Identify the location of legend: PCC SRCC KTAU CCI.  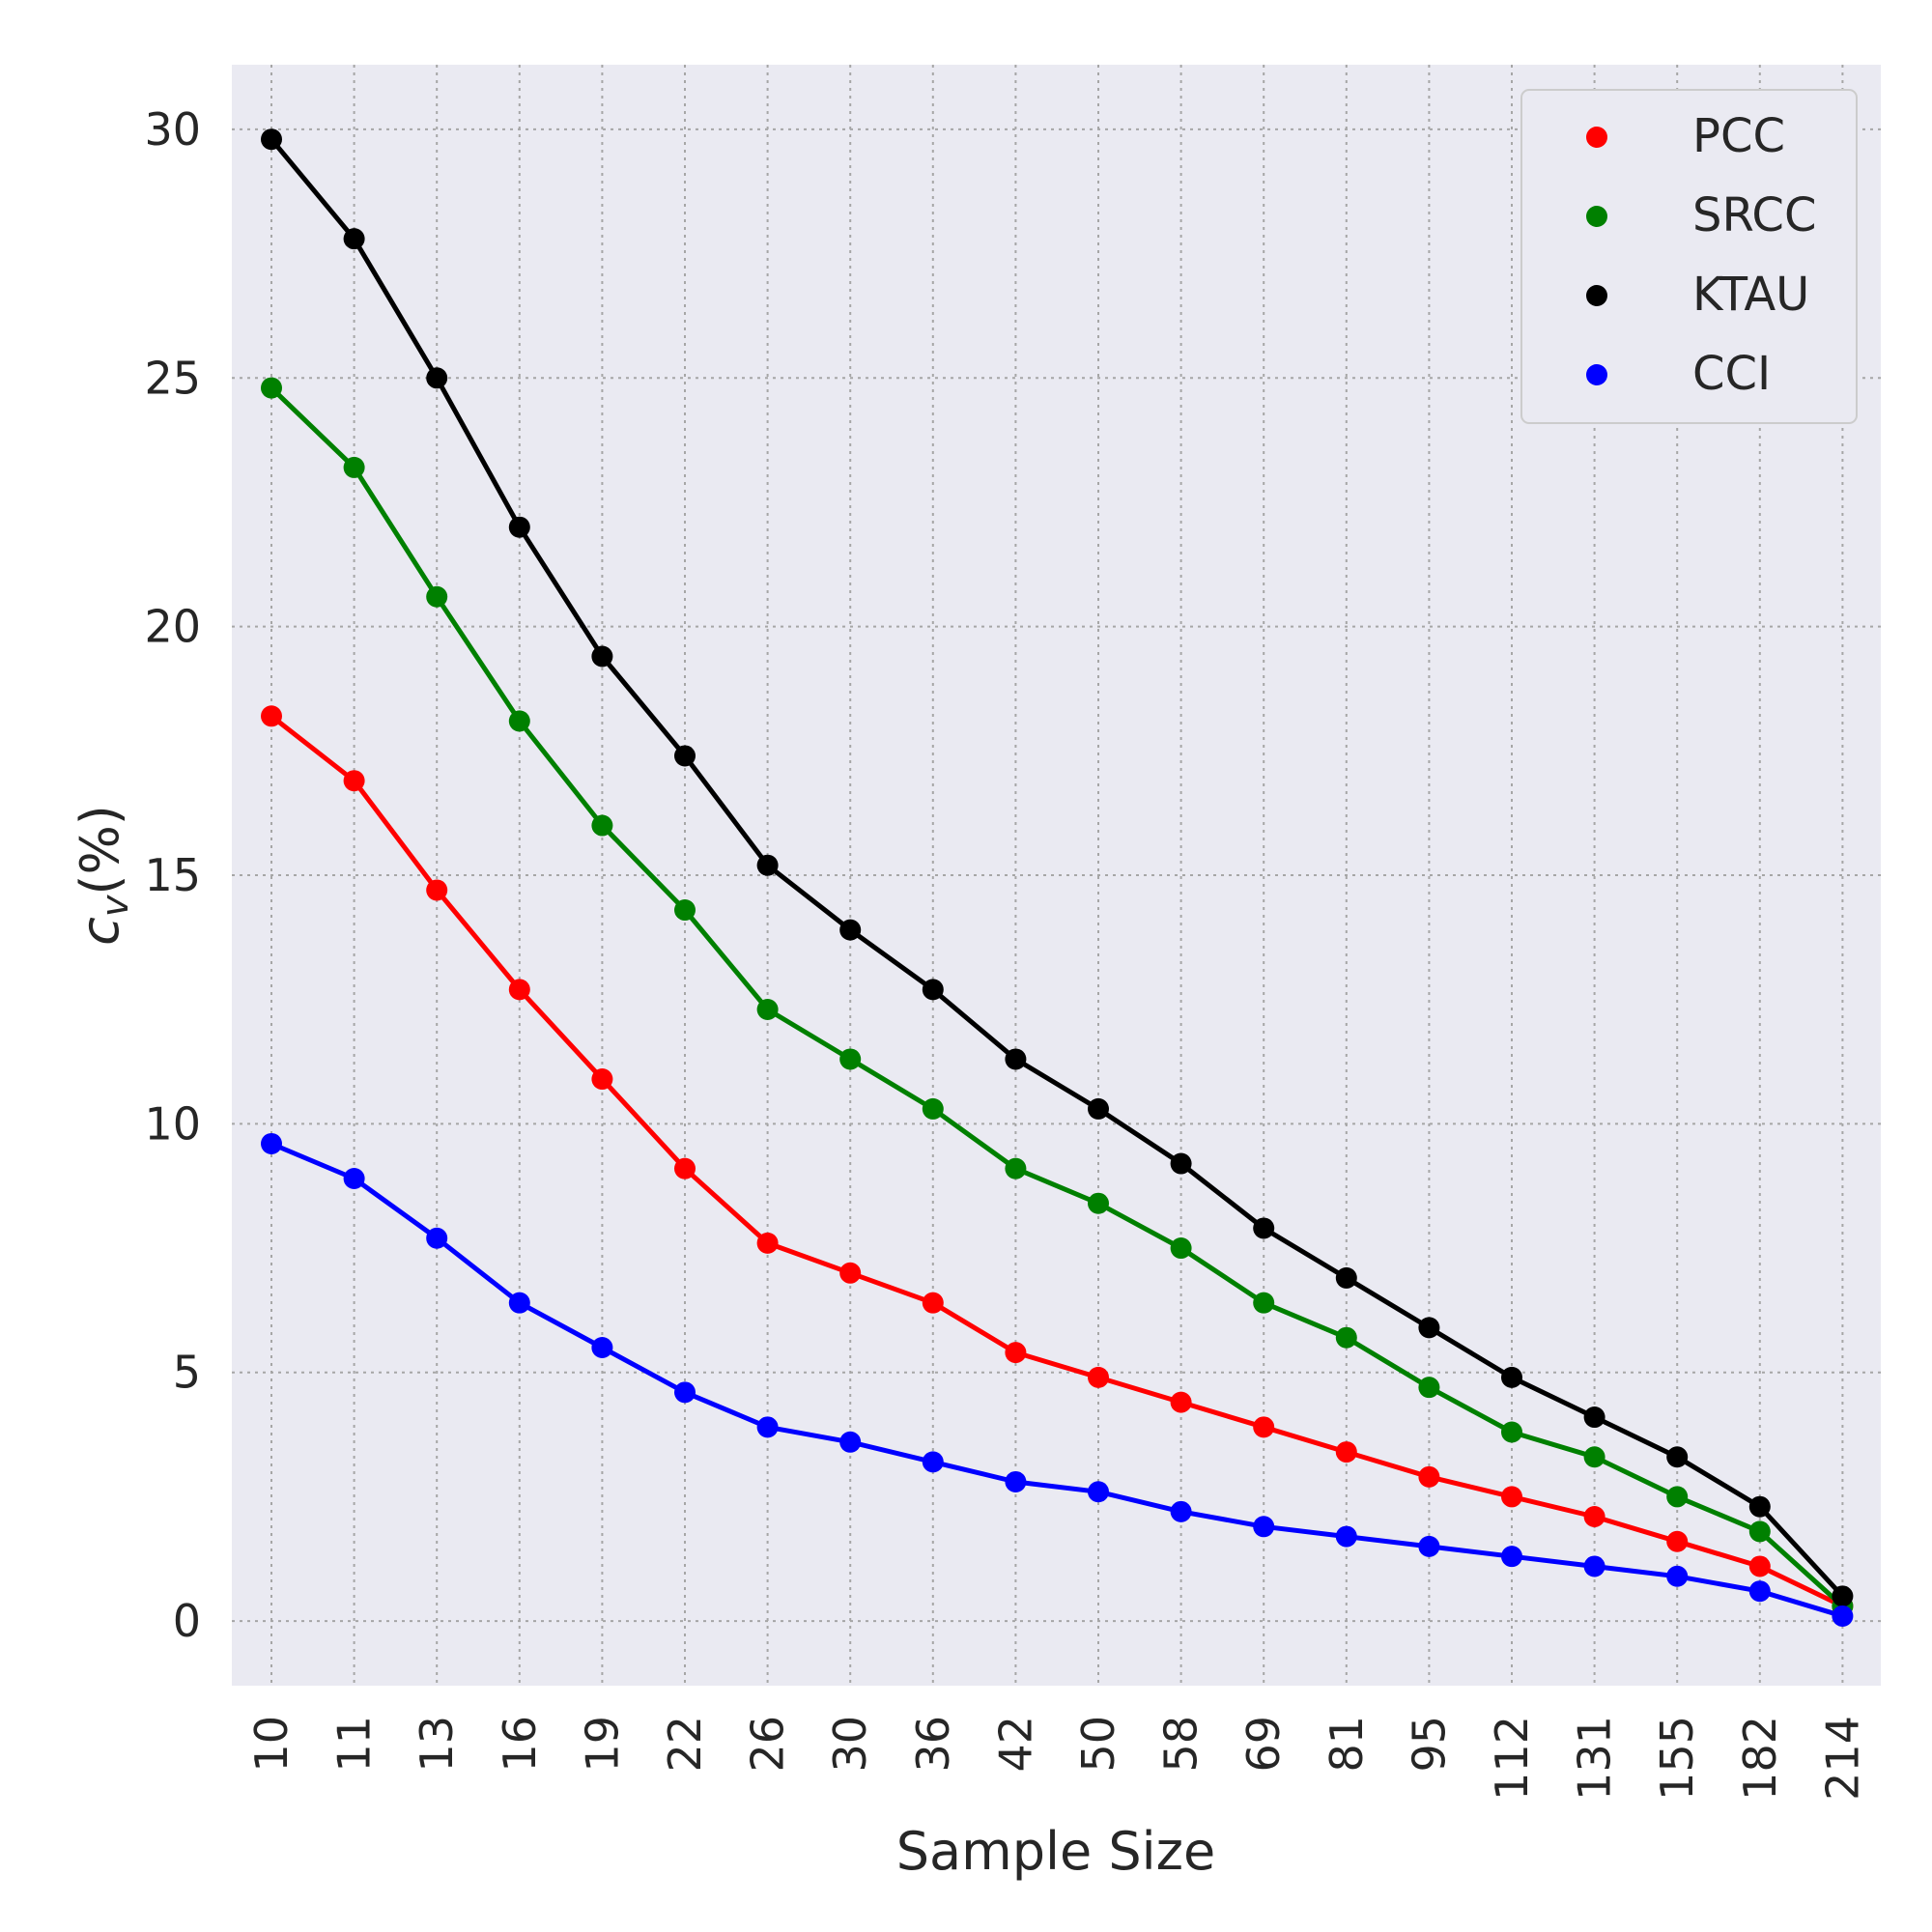
(1689, 256).